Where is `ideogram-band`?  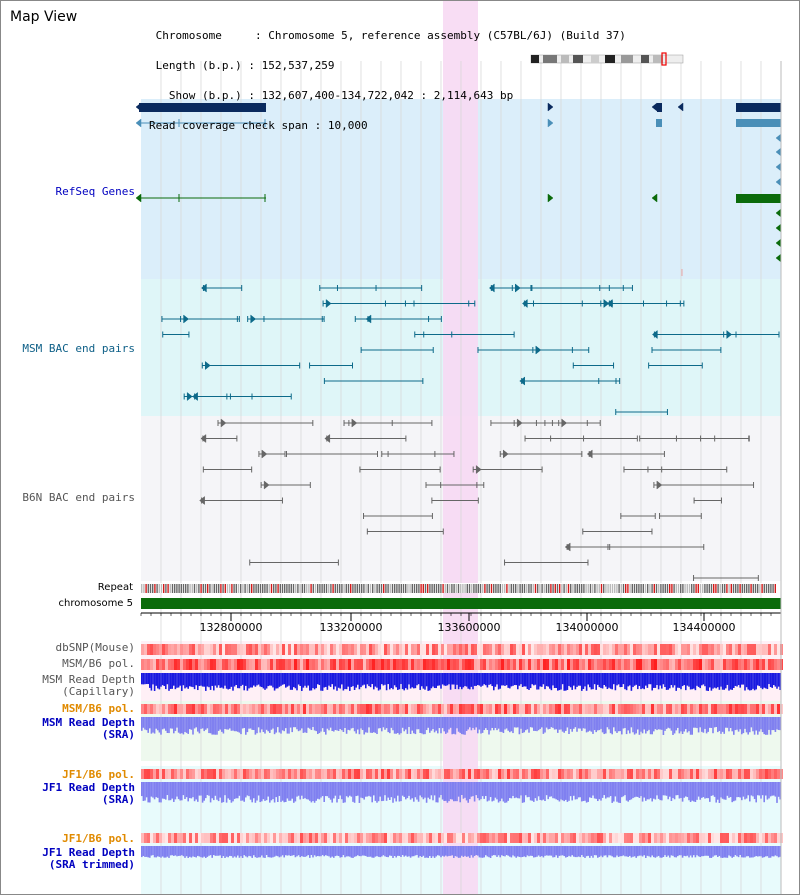
ideogram-band is located at coordinates (627, 59).